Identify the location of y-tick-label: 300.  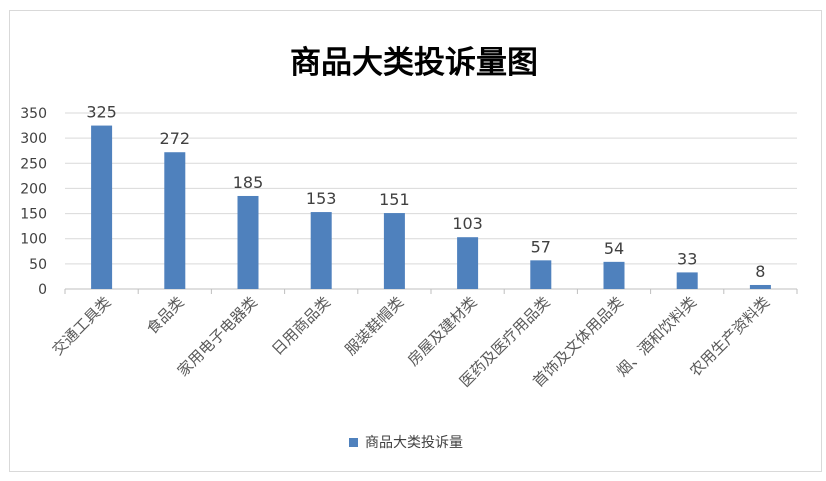
(33, 139).